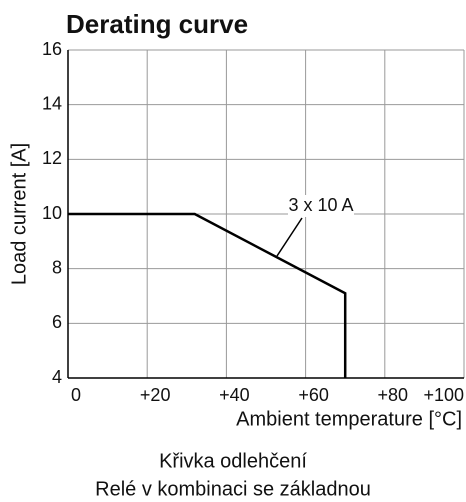  Describe the element at coordinates (57, 377) in the screenshot. I see `y-tick-label: 4` at that location.